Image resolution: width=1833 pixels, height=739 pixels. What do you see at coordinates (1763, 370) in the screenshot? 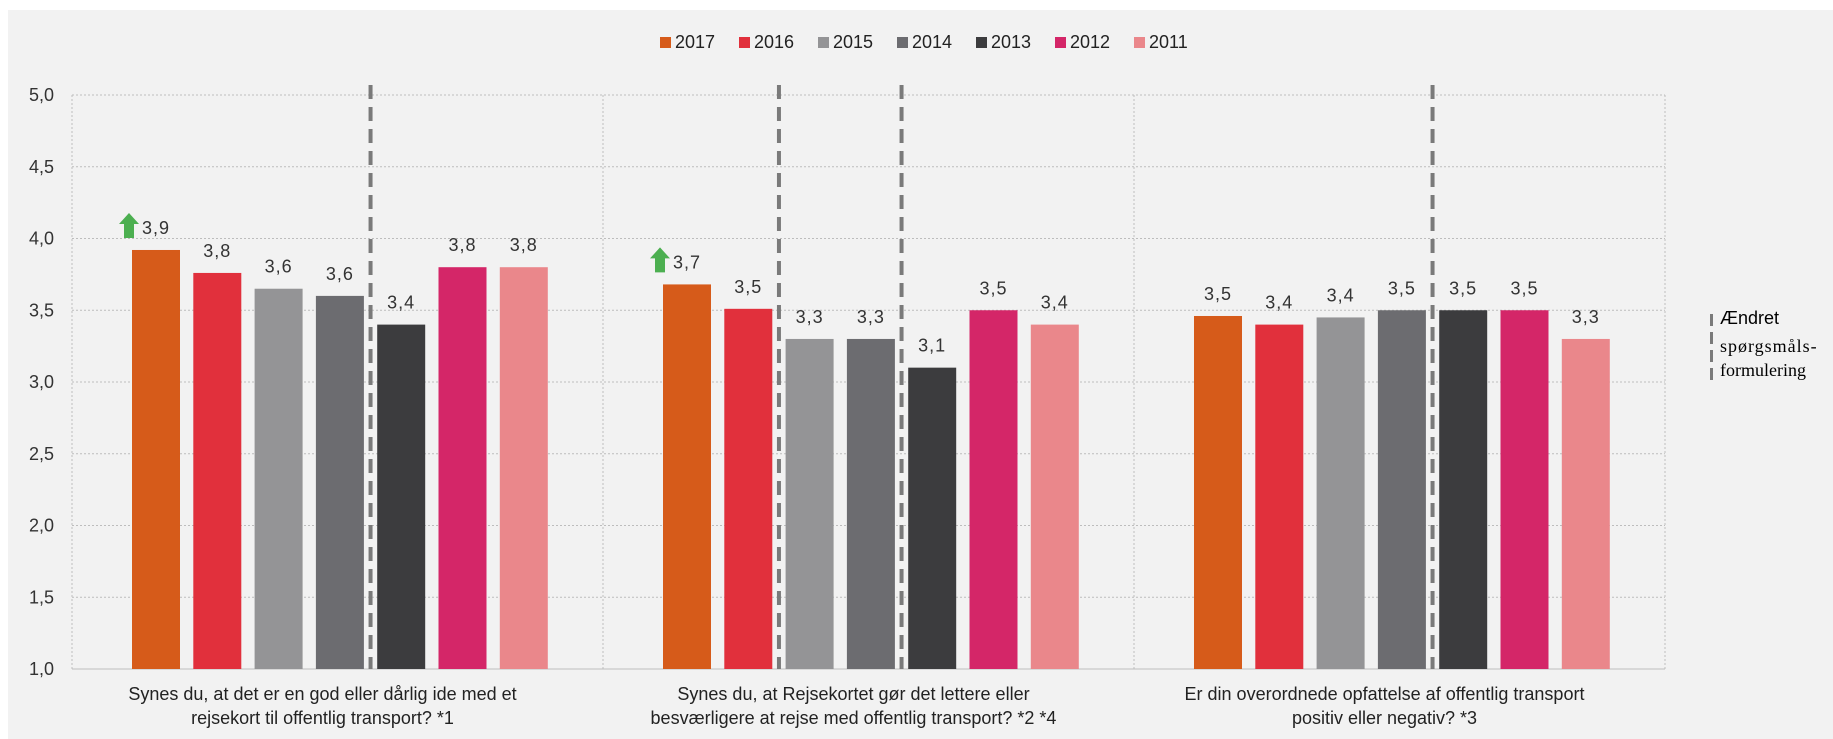
I see `note-line-3: formulering` at bounding box center [1763, 370].